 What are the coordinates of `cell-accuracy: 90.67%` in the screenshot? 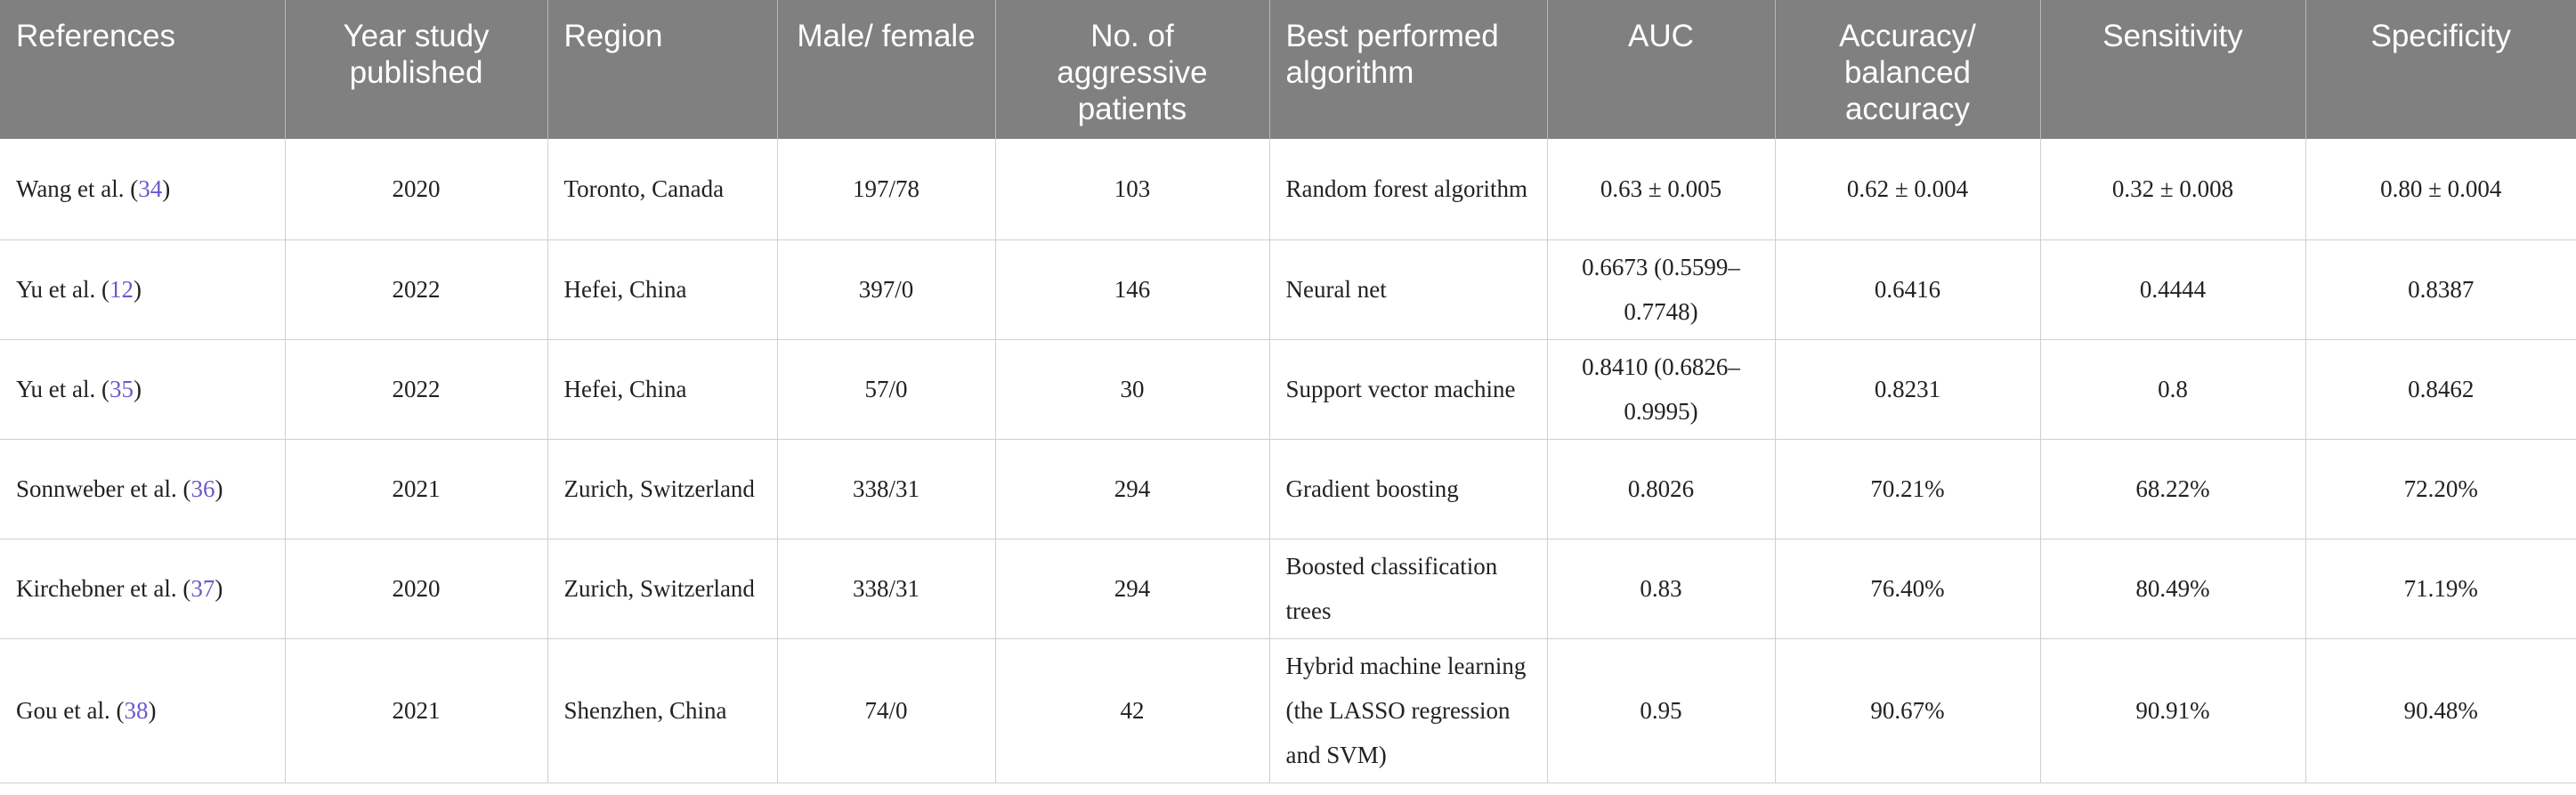 It's located at (1908, 710).